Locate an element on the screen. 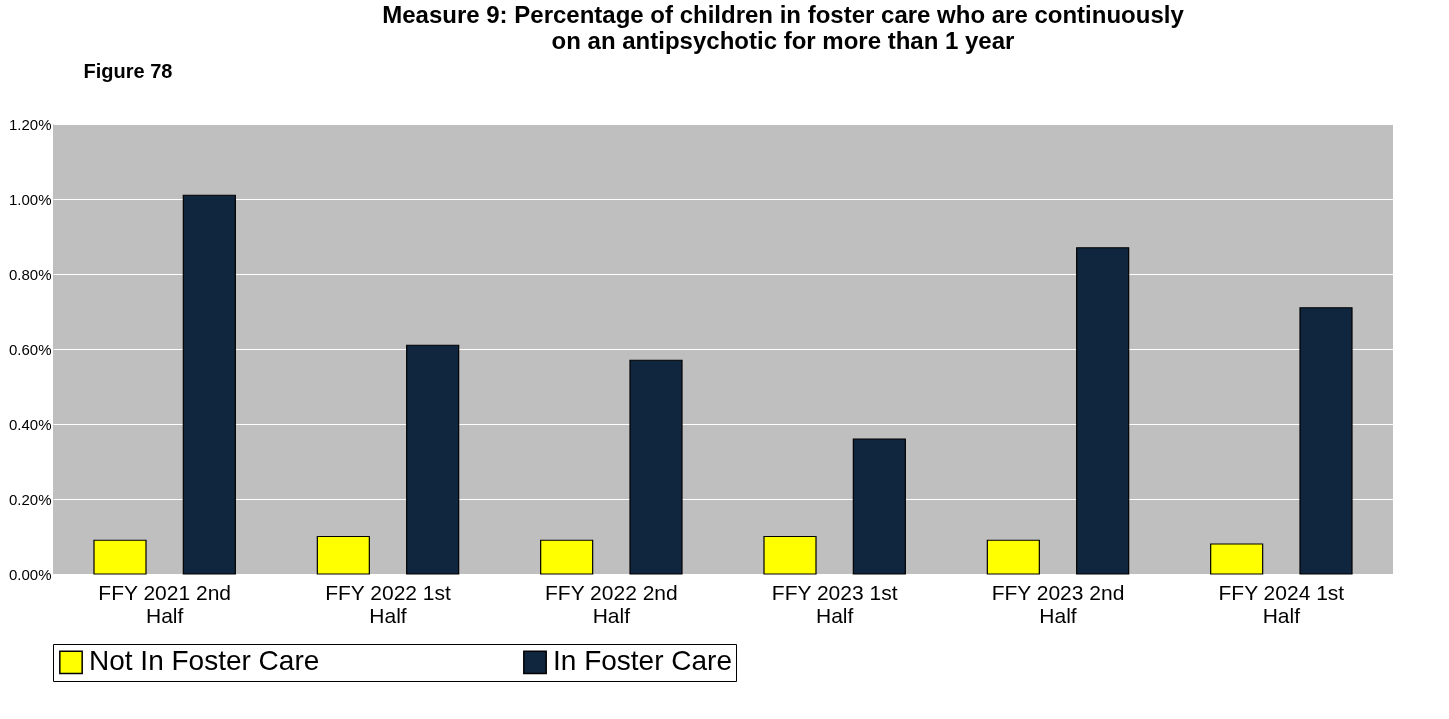  y-tick-label: 0.40% is located at coordinates (30, 424).